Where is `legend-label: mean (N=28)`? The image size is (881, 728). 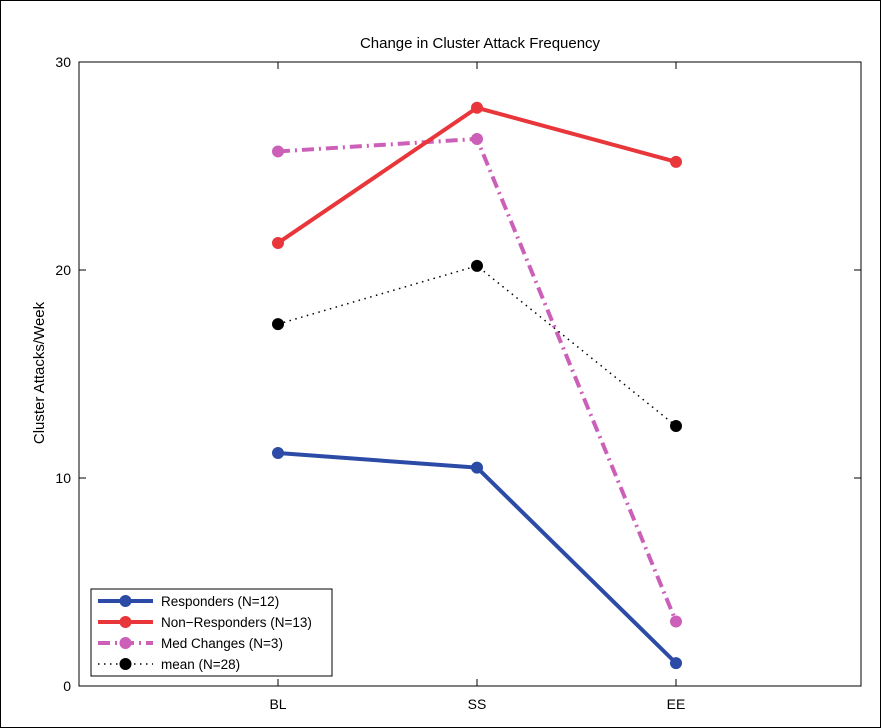
legend-label: mean (N=28) is located at coordinates (200, 664).